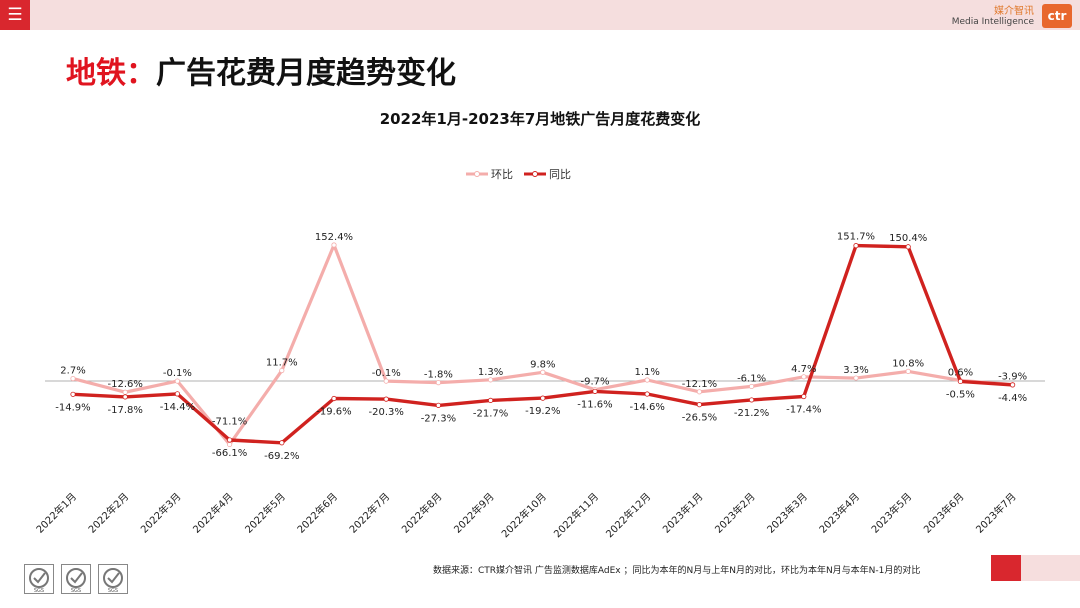 This screenshot has width=1080, height=608. I want to click on data-label: -71.1%, so click(229, 421).